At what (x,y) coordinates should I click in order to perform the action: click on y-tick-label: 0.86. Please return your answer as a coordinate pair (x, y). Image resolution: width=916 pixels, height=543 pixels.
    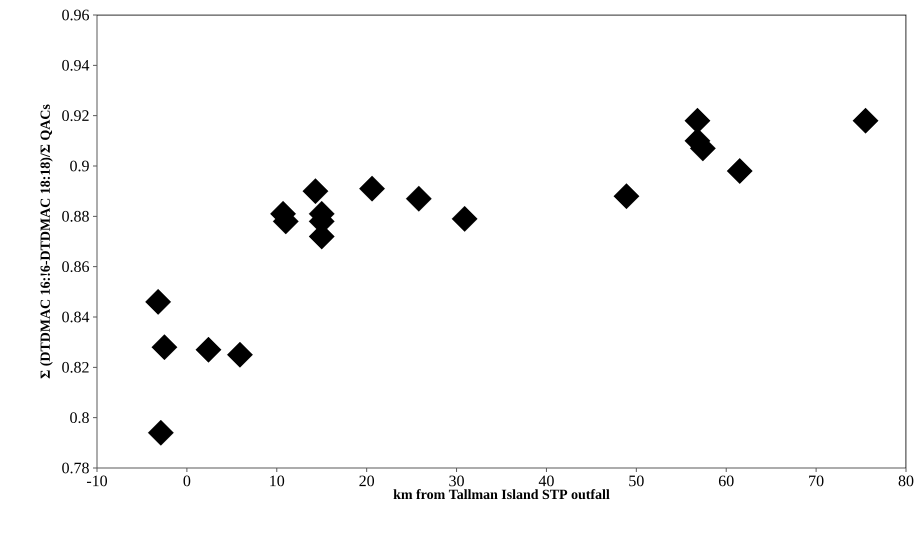
    Looking at the image, I should click on (76, 266).